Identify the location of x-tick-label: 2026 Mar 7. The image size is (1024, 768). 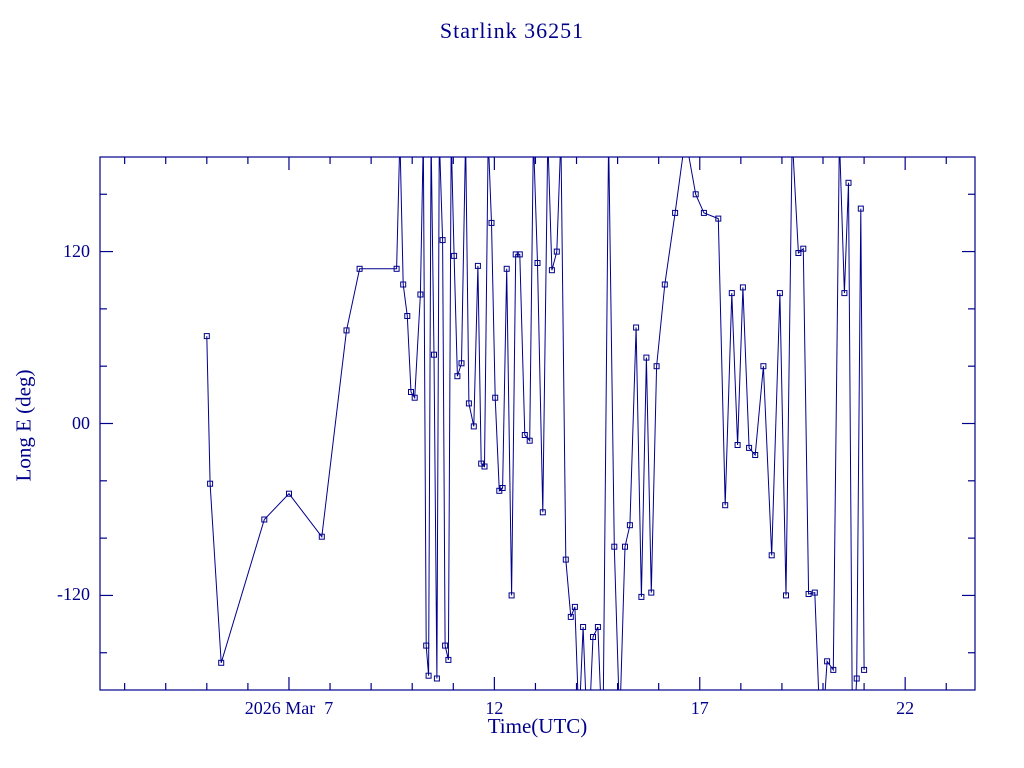
(289, 708).